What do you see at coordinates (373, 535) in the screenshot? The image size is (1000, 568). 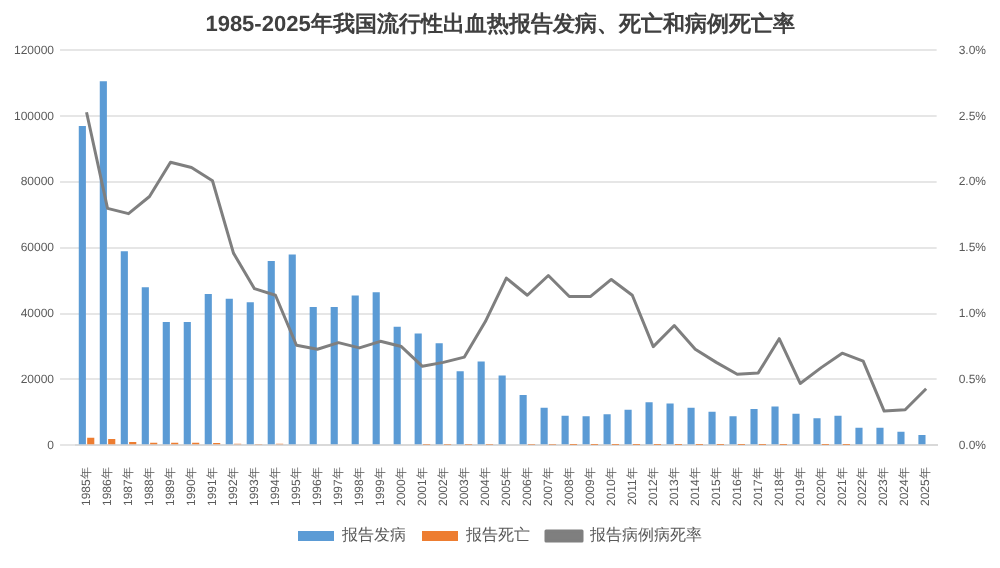 I see `legend-label: 报告发病` at bounding box center [373, 535].